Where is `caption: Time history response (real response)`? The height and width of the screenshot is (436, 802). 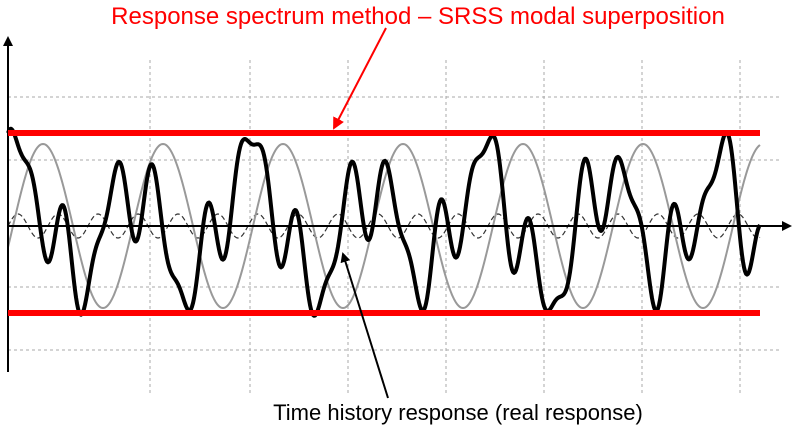
caption: Time history response (real response) is located at coordinates (458, 412).